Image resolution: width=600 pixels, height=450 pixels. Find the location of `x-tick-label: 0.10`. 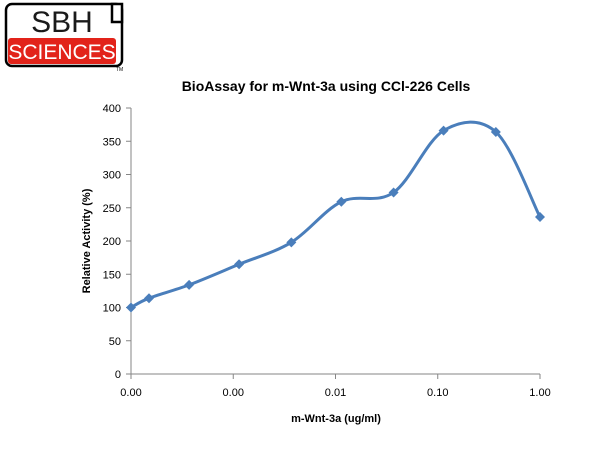

x-tick-label: 0.10 is located at coordinates (437, 393).